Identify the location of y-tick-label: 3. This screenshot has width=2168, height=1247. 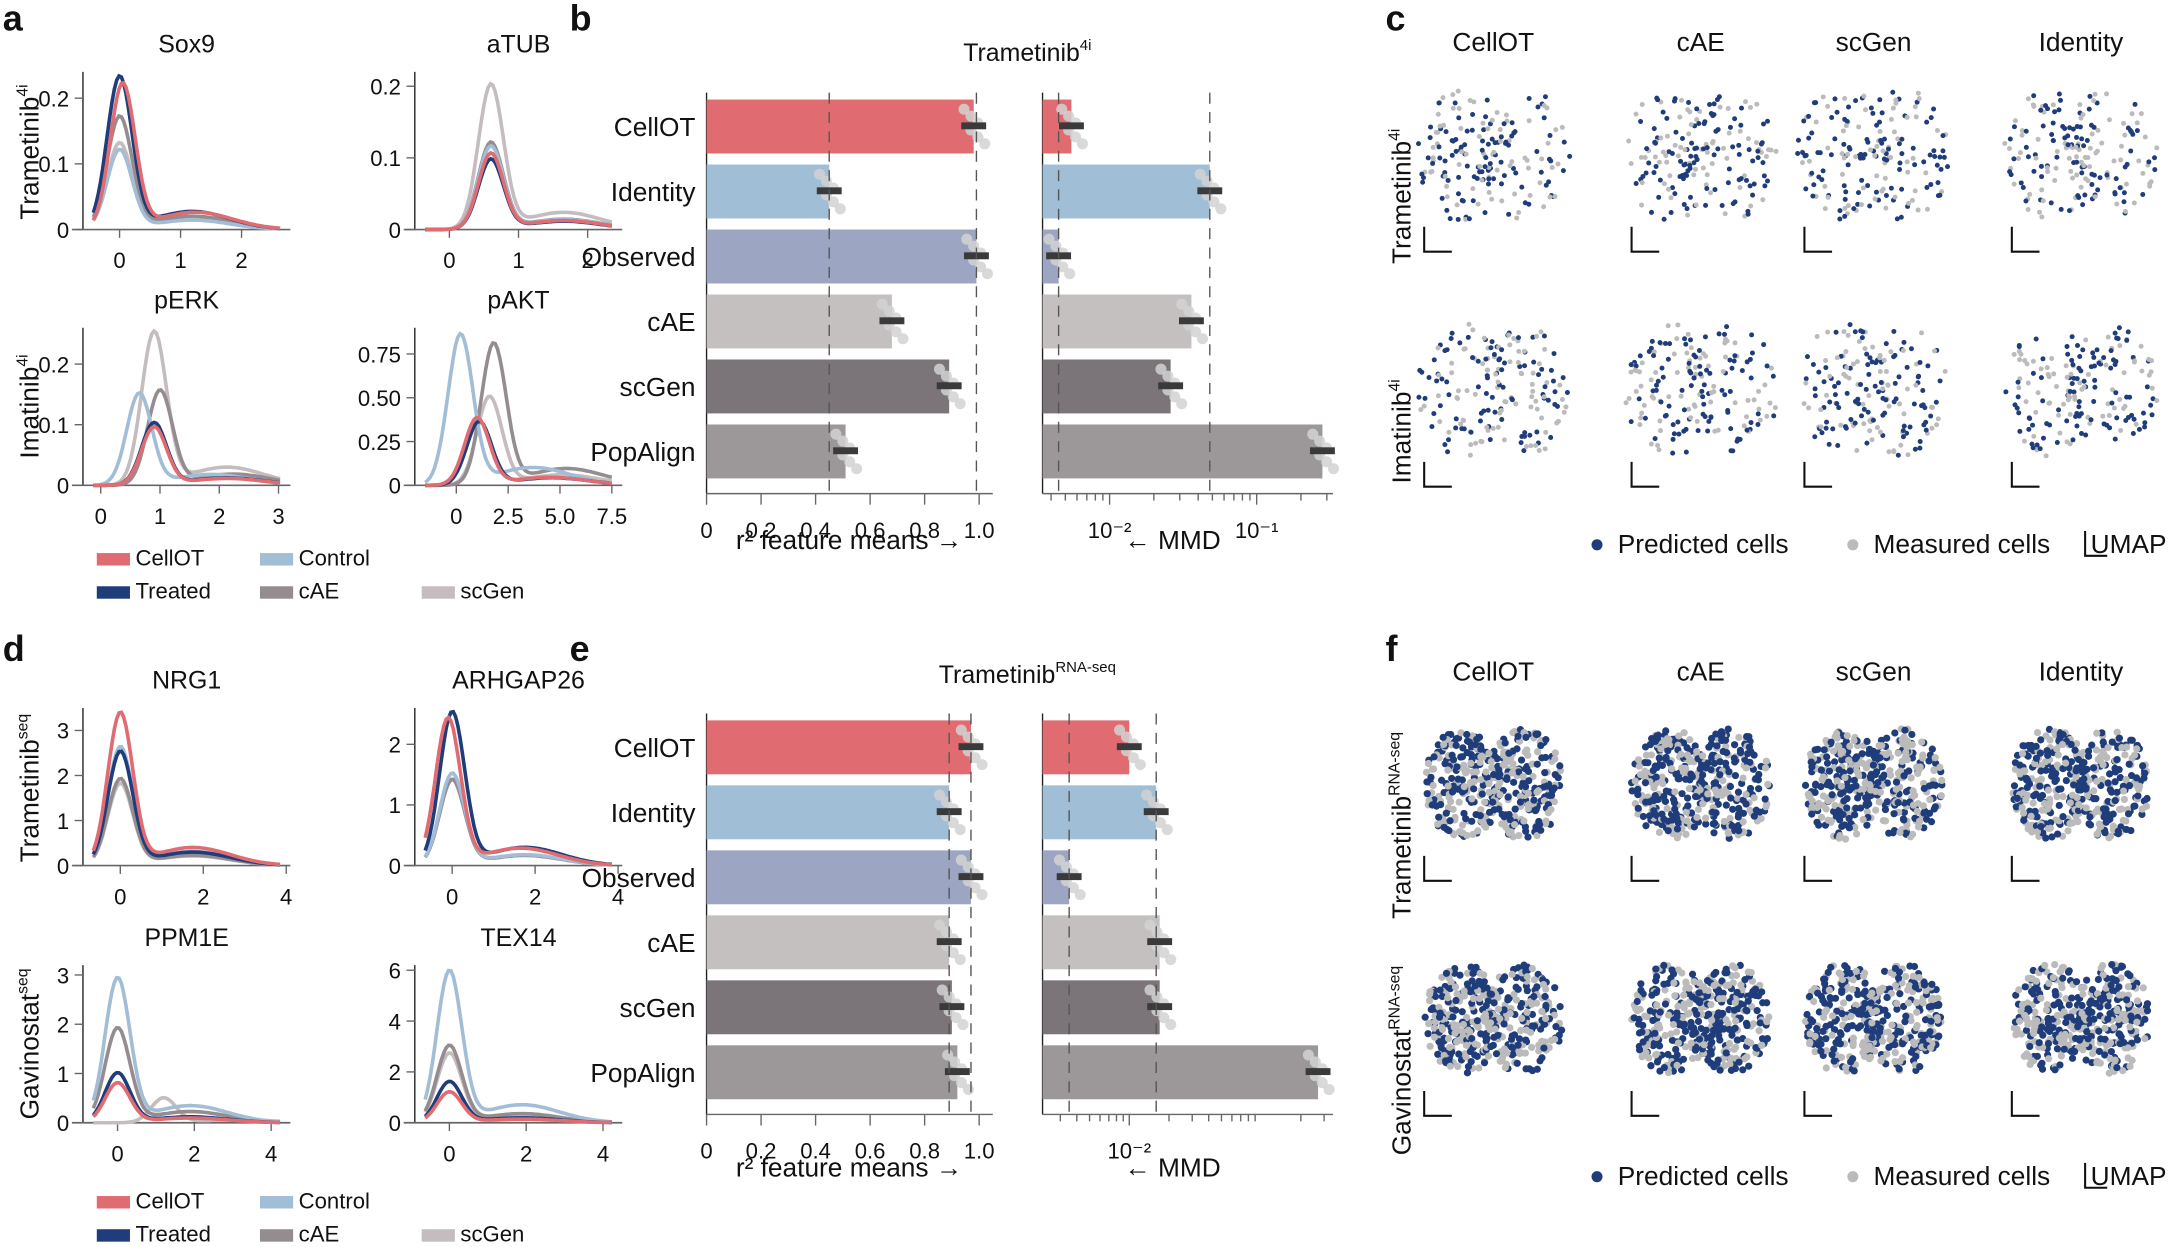
(63, 975).